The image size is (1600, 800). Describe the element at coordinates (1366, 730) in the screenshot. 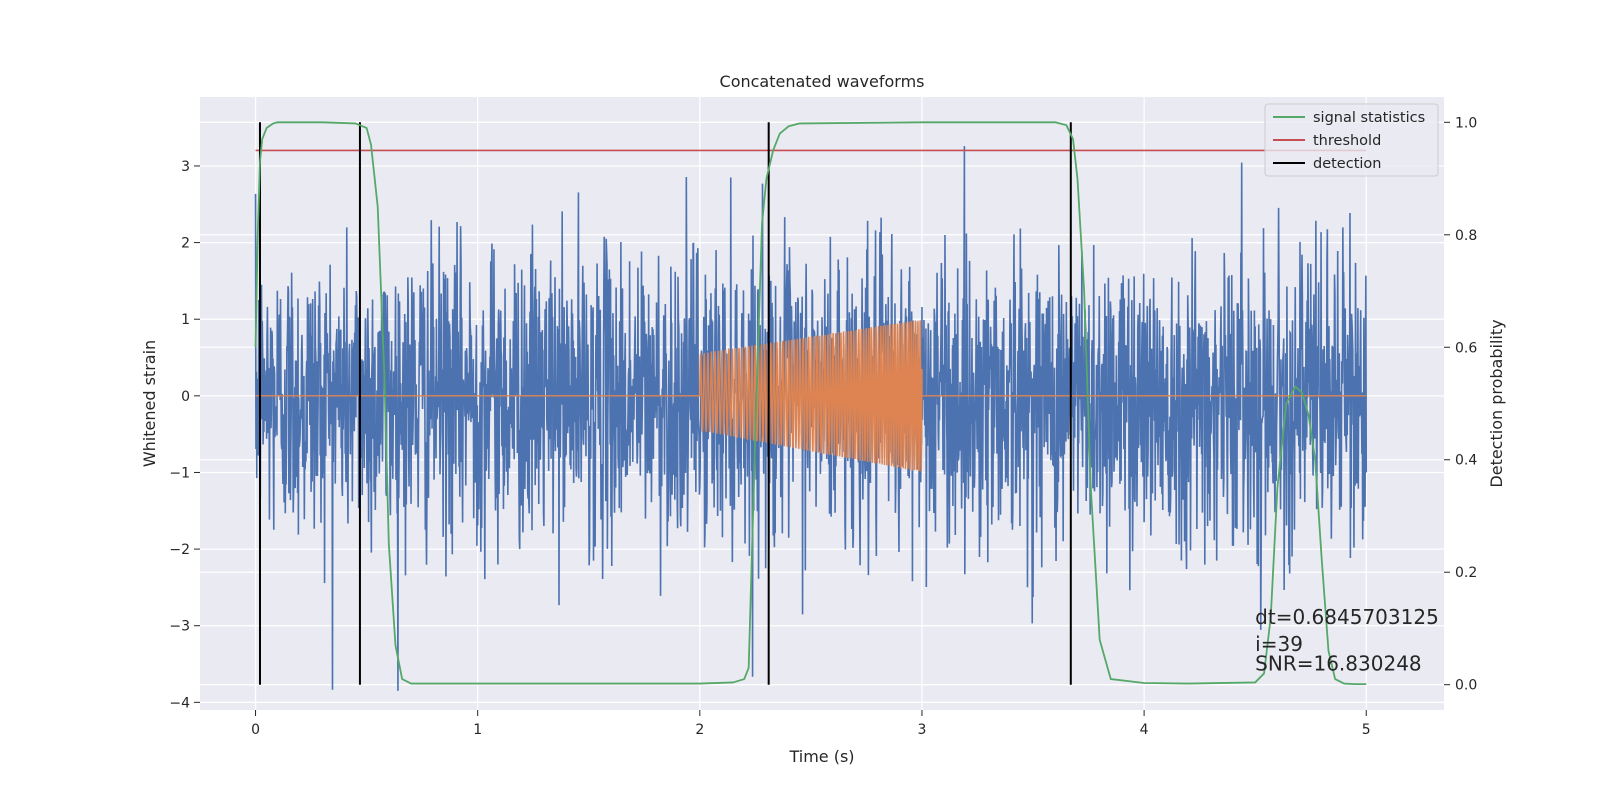

I see `x-tick-label: 5` at that location.